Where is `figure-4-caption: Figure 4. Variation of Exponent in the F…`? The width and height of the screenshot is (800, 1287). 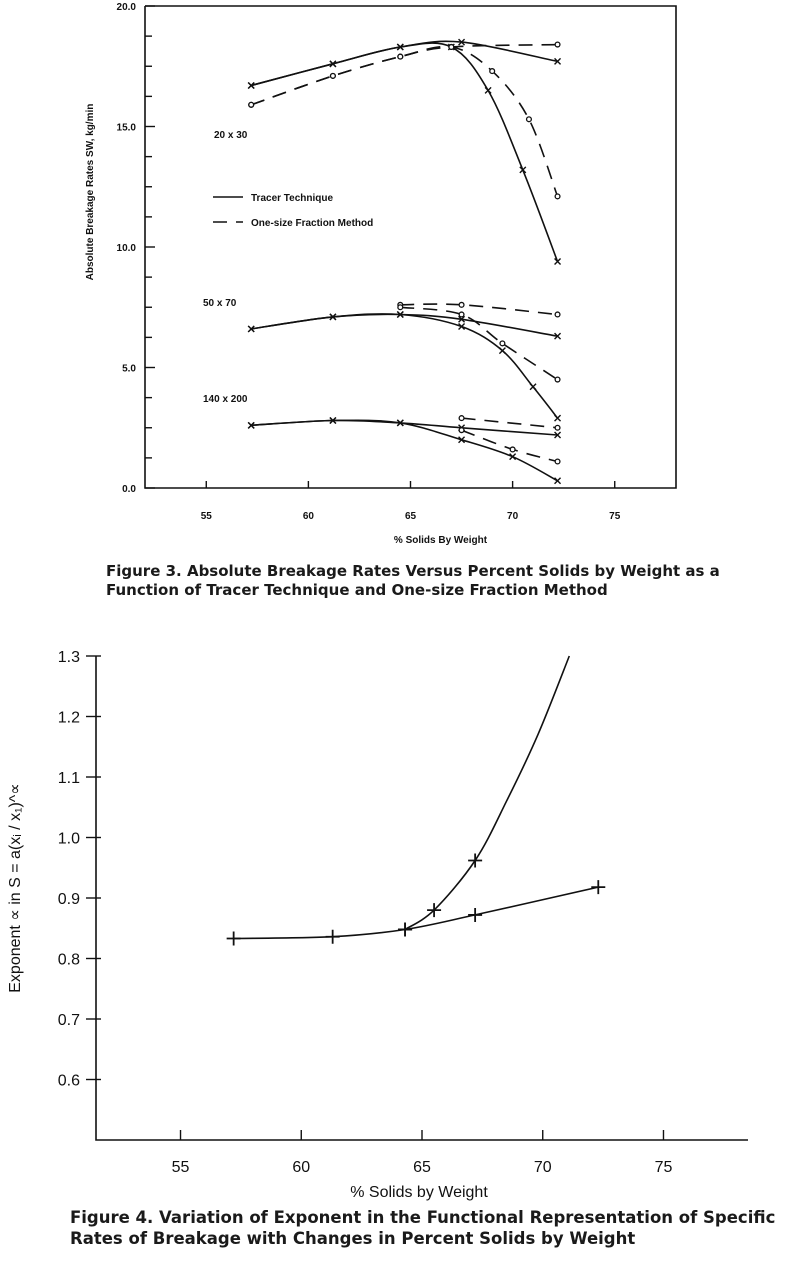
figure-4-caption: Figure 4. Variation of Exponent in the F… is located at coordinates (423, 1228).